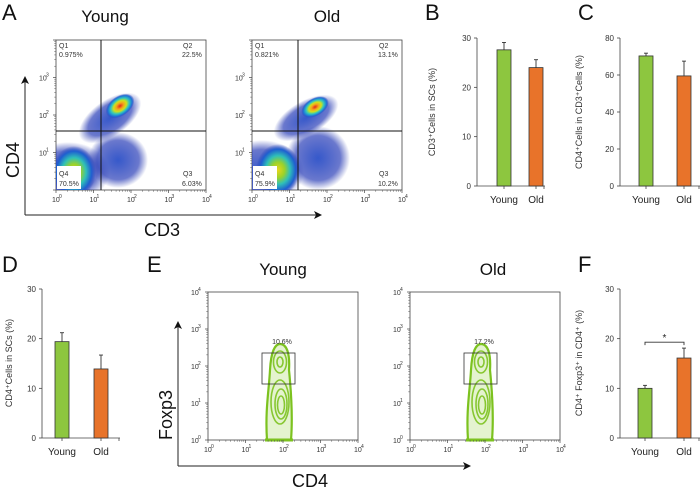 The image size is (700, 495). Describe the element at coordinates (259, 174) in the screenshot. I see `q4-label: Q4` at that location.